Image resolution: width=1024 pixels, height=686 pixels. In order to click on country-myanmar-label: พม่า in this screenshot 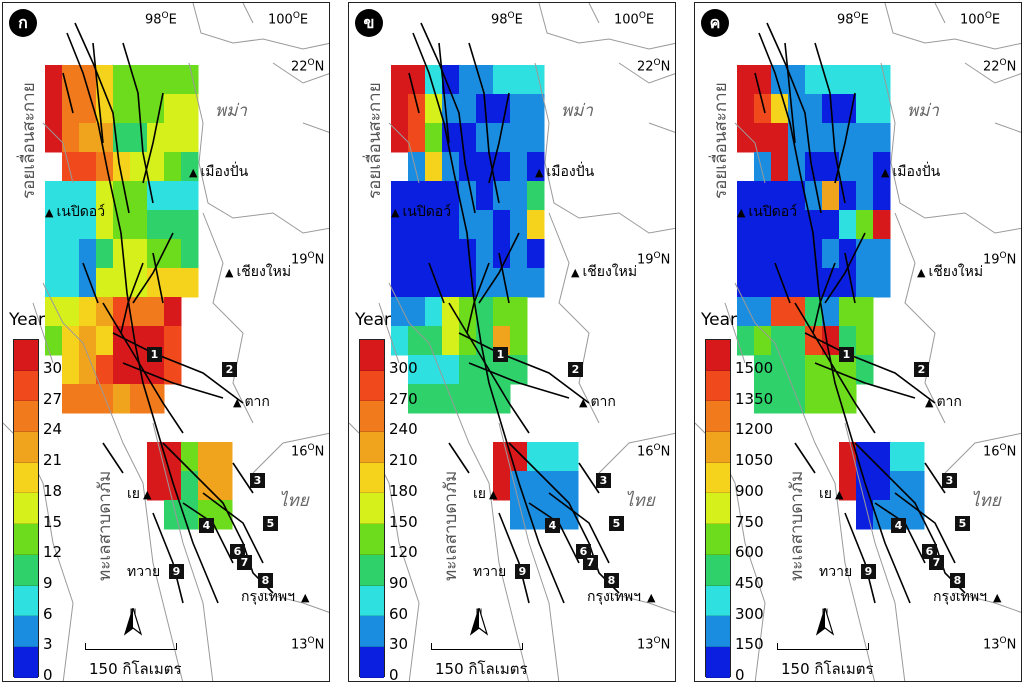, I will do `click(577, 111)`.